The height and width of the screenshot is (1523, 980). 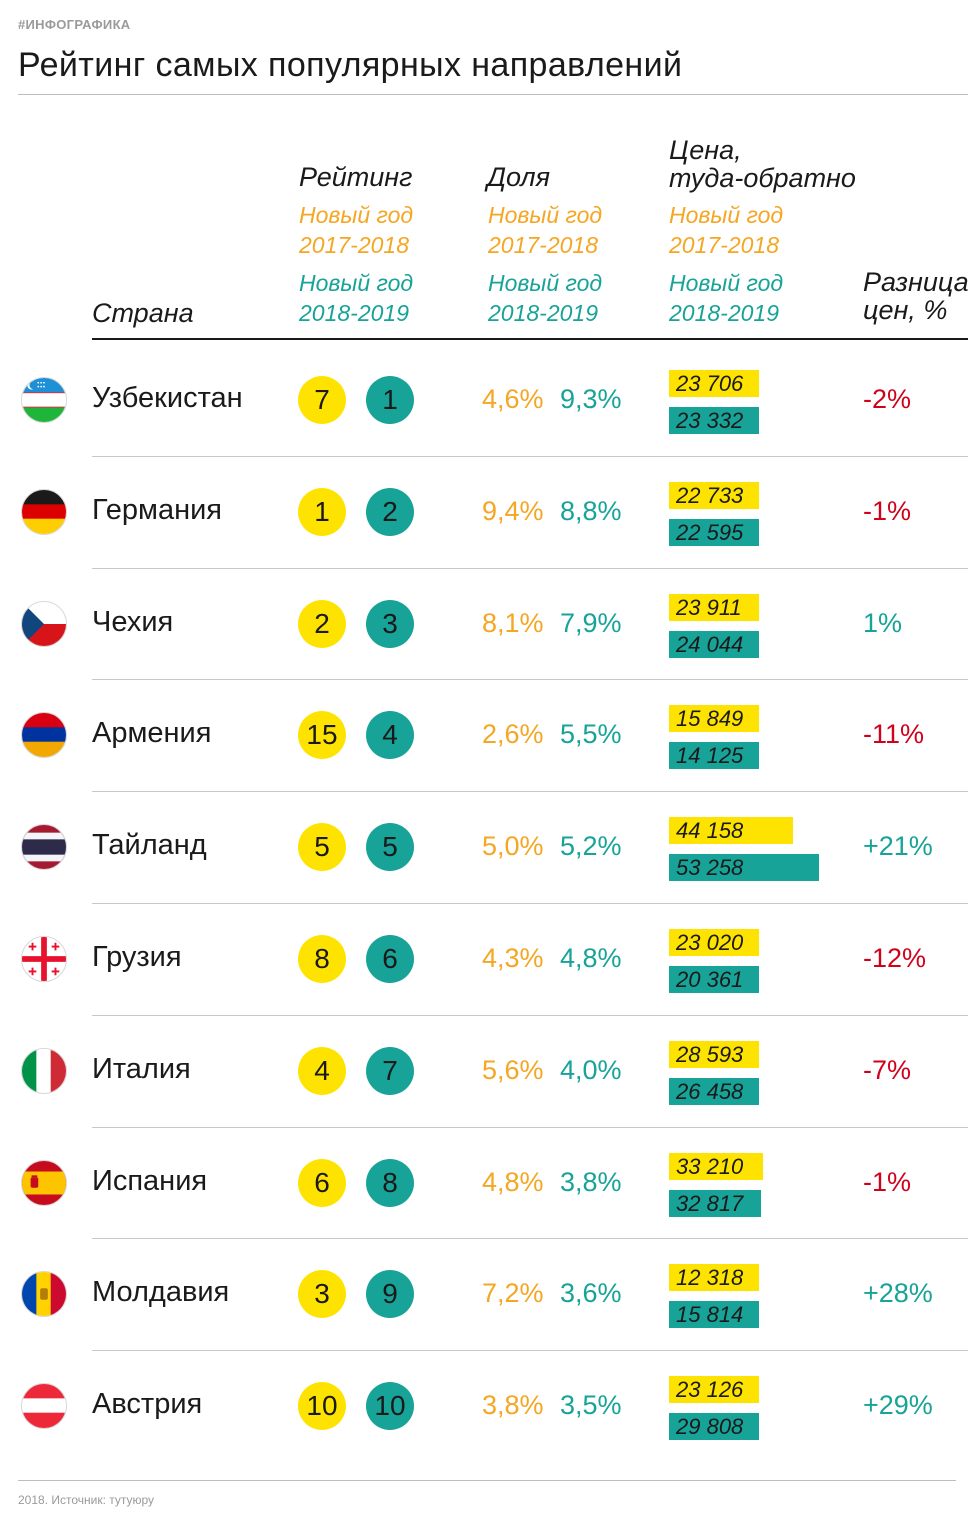 What do you see at coordinates (513, 958) in the screenshot?
I see `share-year1: 4,3%` at bounding box center [513, 958].